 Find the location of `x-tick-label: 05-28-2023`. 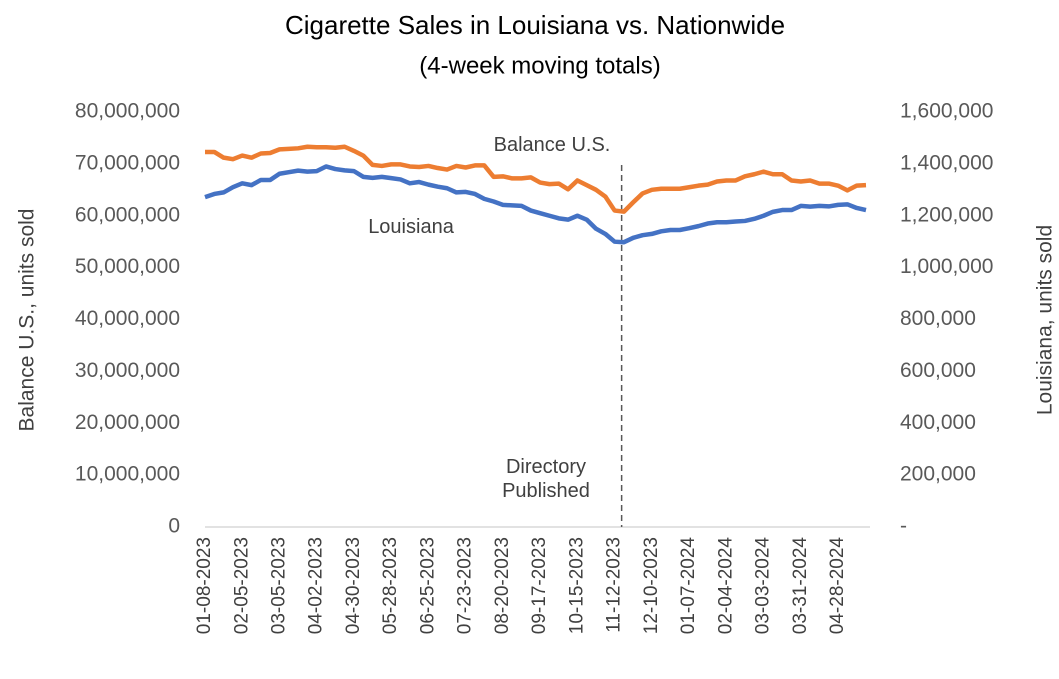

x-tick-label: 05-28-2023 is located at coordinates (390, 585).